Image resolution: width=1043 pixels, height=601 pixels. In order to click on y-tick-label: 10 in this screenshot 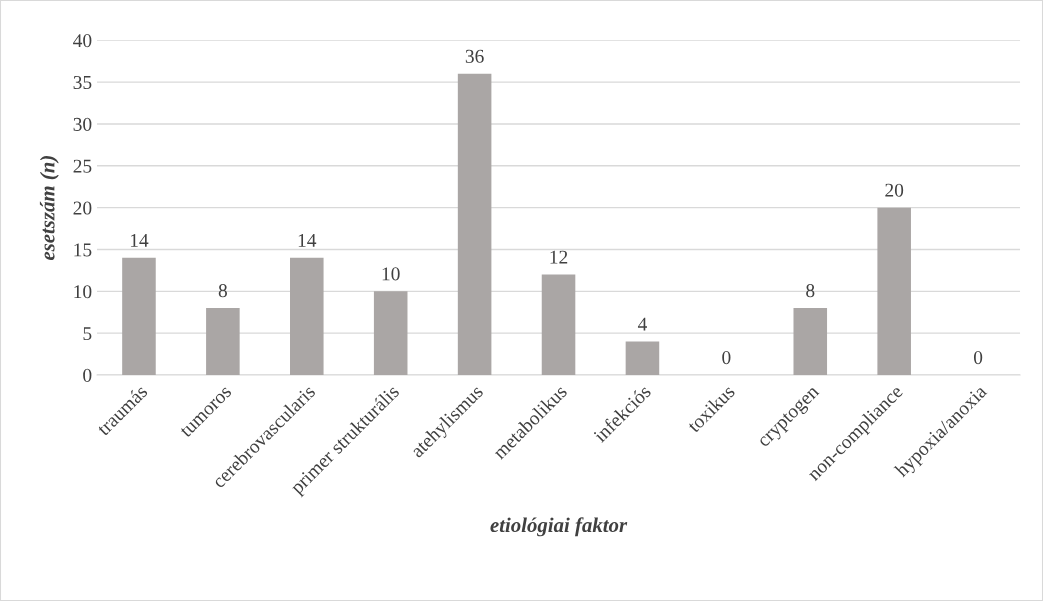, I will do `click(83, 292)`.